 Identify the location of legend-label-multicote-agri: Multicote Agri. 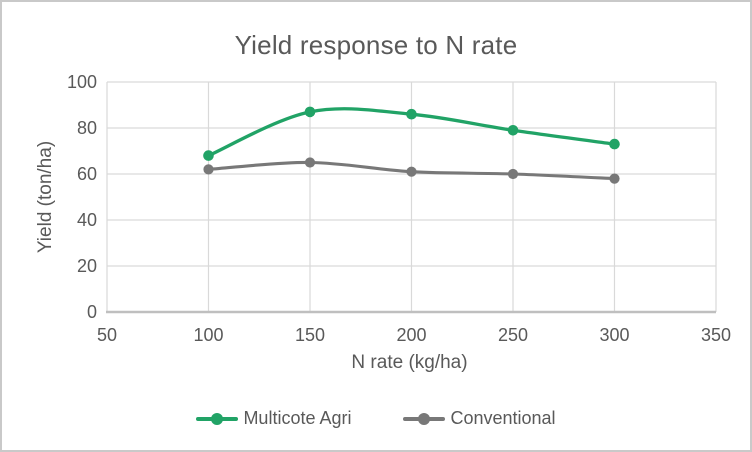
(297, 418).